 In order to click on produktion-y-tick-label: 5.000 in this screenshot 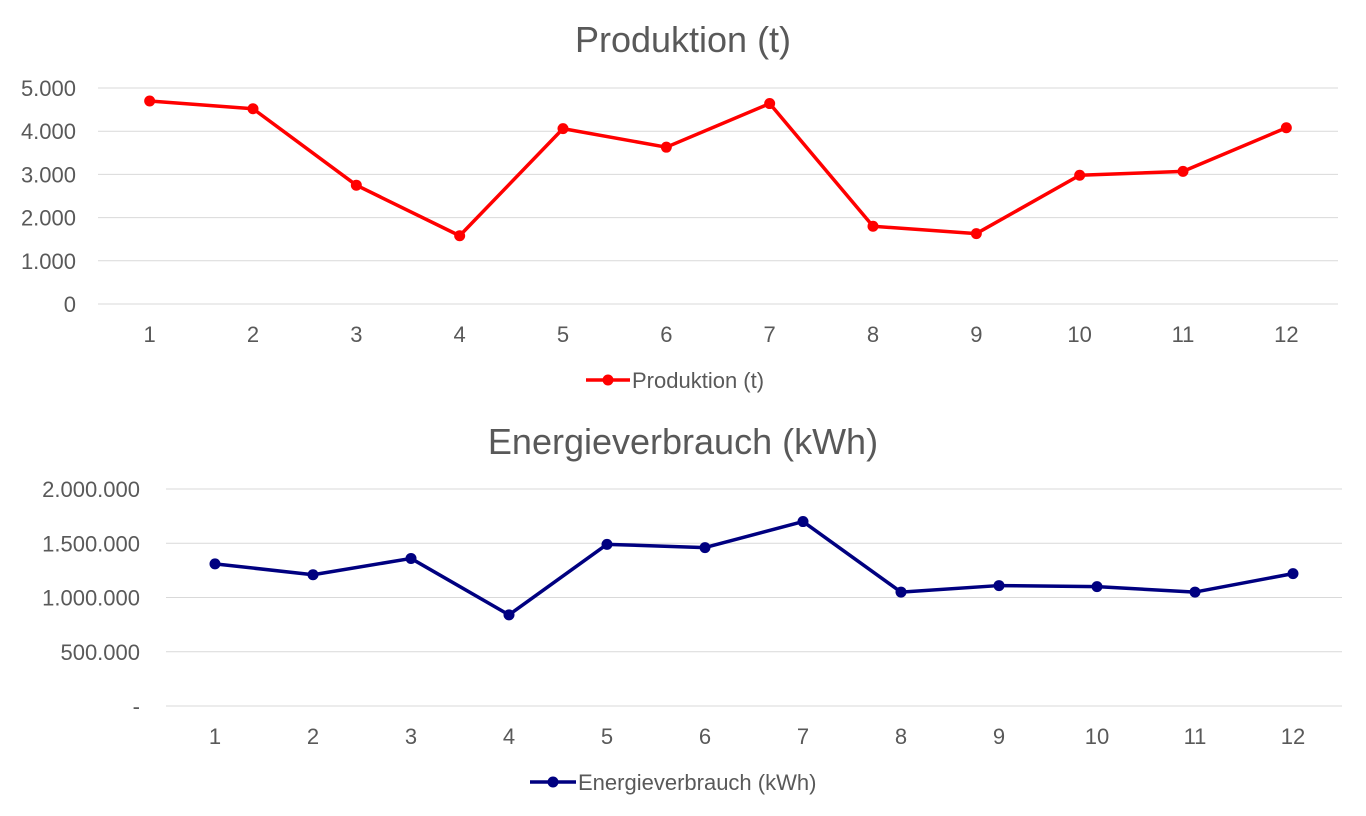, I will do `click(48, 88)`.